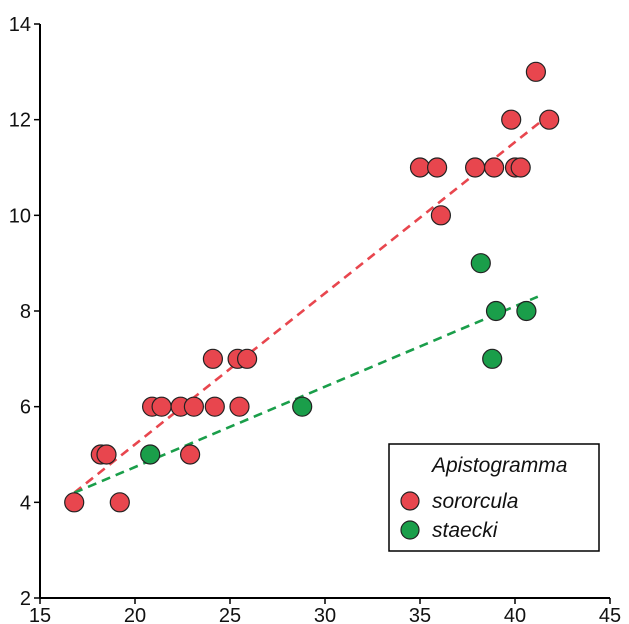  Describe the element at coordinates (135, 614) in the screenshot. I see `x-tick-label: 20` at that location.